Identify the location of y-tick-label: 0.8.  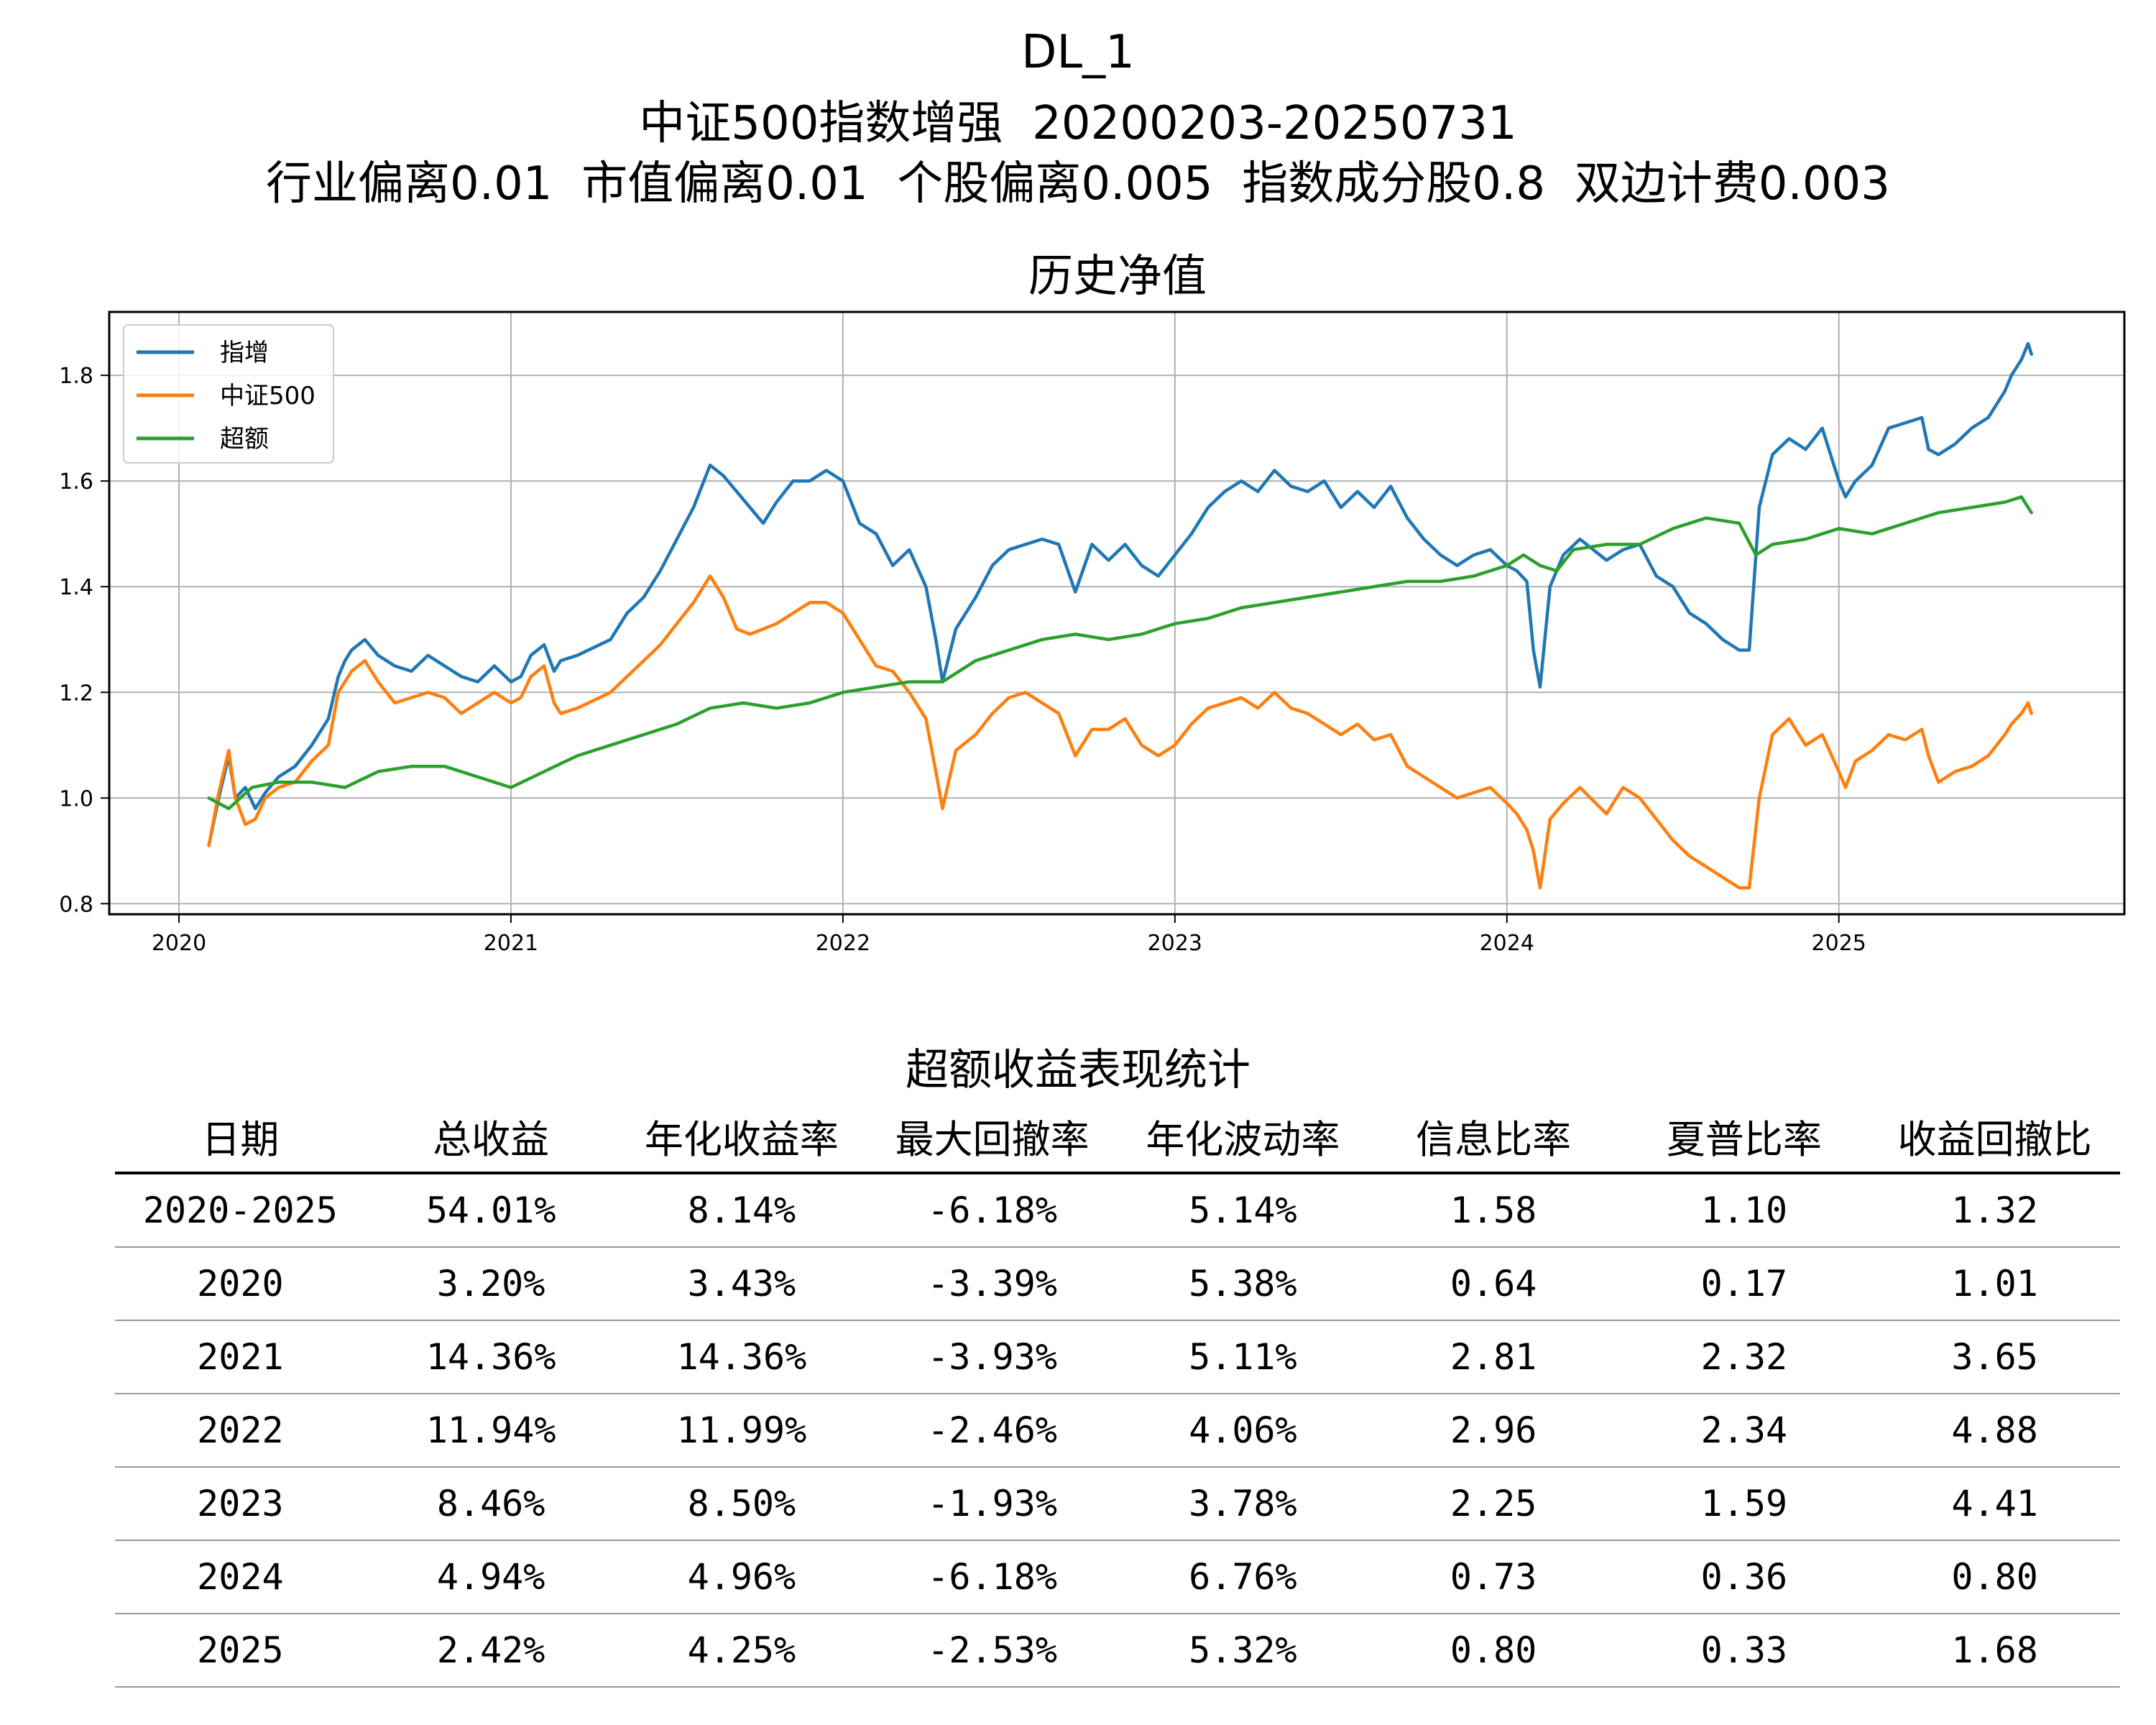
(76, 904).